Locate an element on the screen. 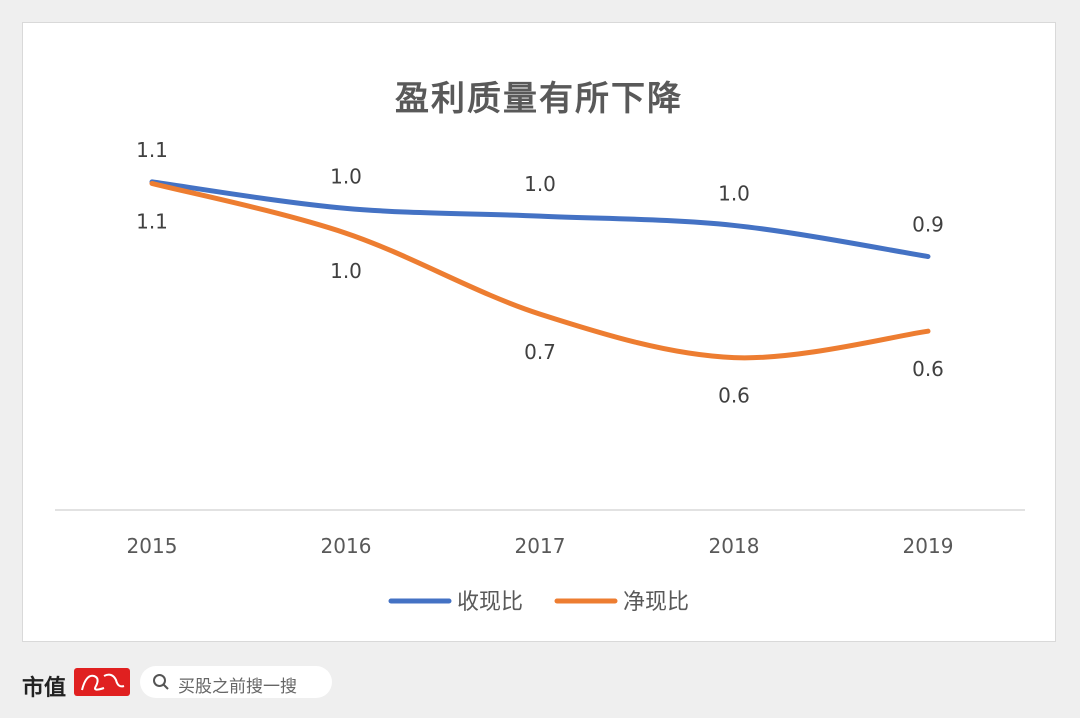  footer: 市值 买股之前搜一搜 is located at coordinates (322, 682).